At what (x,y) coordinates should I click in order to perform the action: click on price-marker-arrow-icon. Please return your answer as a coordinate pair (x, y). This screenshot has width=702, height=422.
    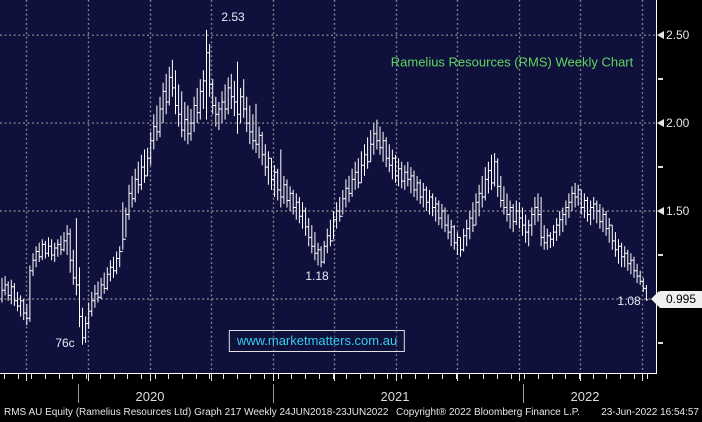
    Looking at the image, I should click on (655, 299).